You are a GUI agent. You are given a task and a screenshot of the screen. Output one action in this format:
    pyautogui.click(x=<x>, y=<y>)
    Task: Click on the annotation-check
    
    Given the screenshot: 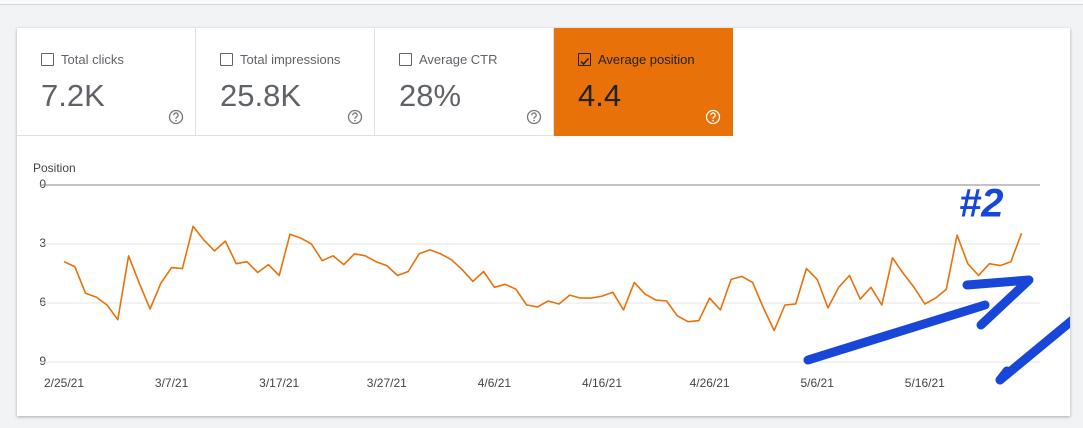 What is the action you would take?
    pyautogui.click(x=1032, y=350)
    